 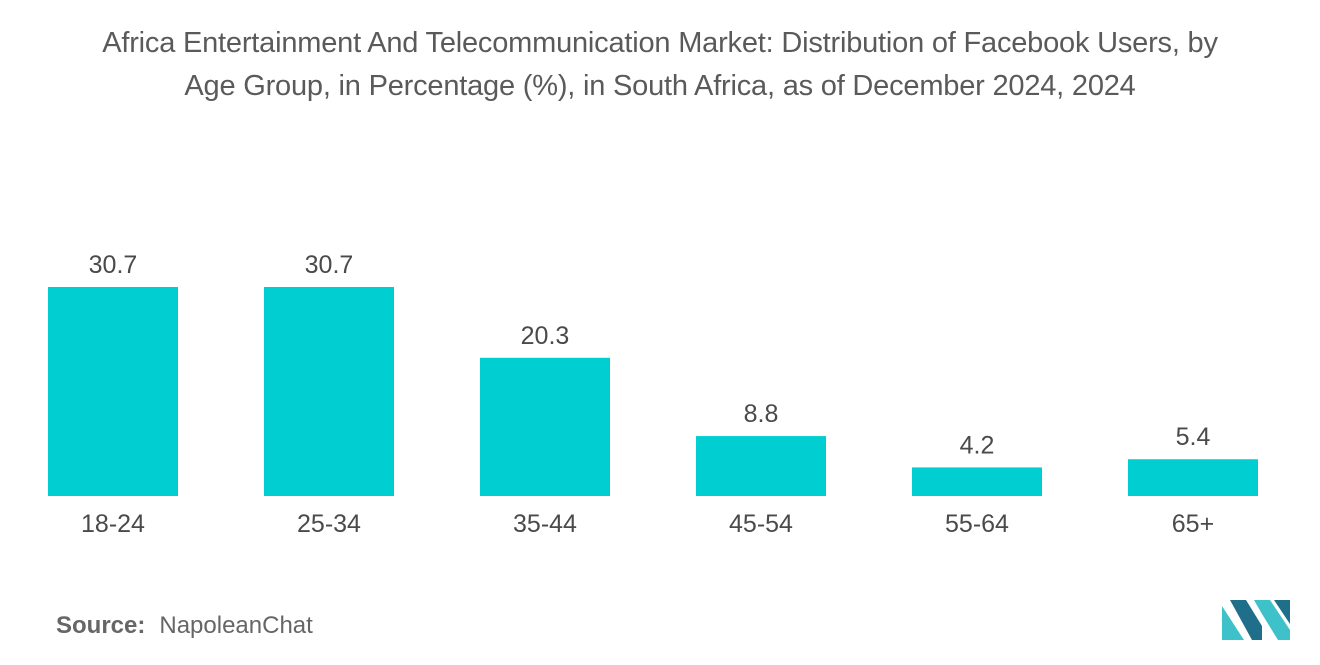 What do you see at coordinates (236, 625) in the screenshot?
I see `source-value: NapoleanChat` at bounding box center [236, 625].